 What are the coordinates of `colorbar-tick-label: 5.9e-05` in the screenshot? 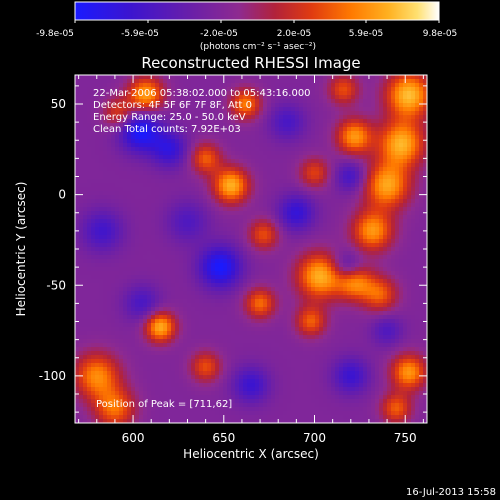 It's located at (366, 34).